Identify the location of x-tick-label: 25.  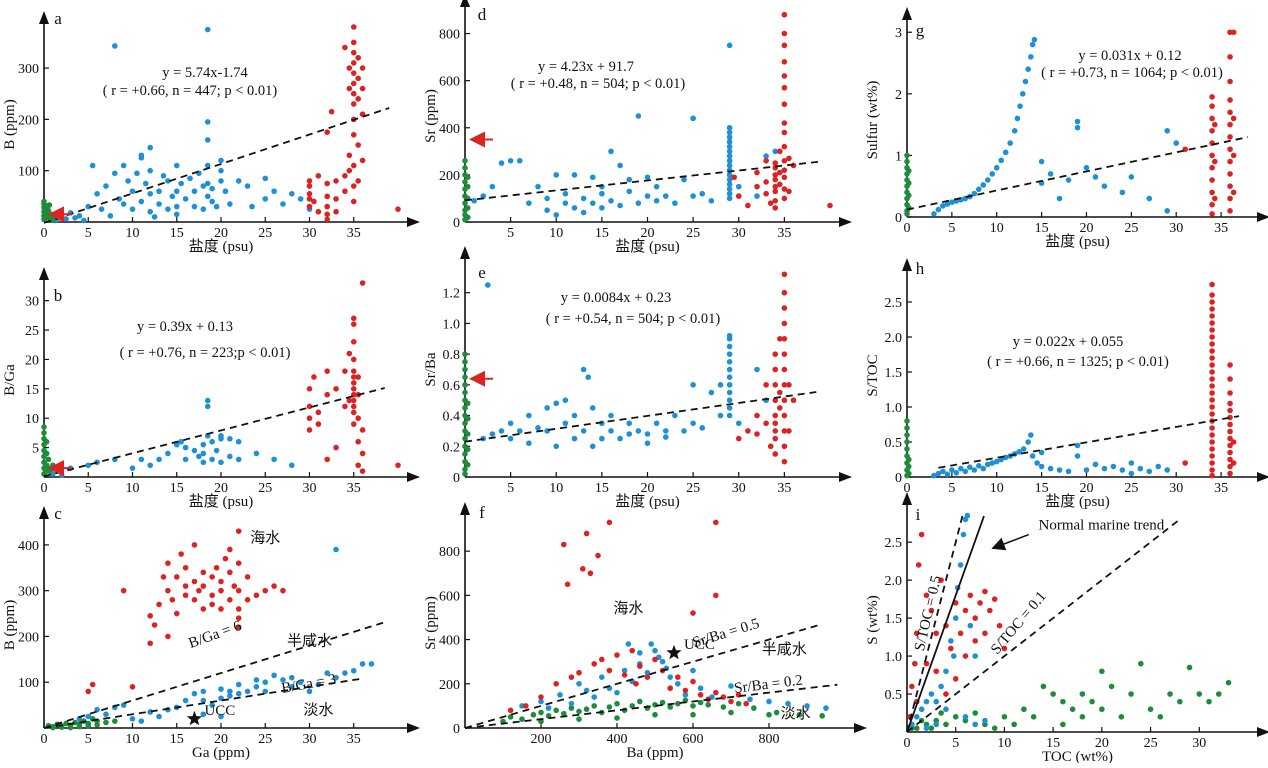
(693, 233).